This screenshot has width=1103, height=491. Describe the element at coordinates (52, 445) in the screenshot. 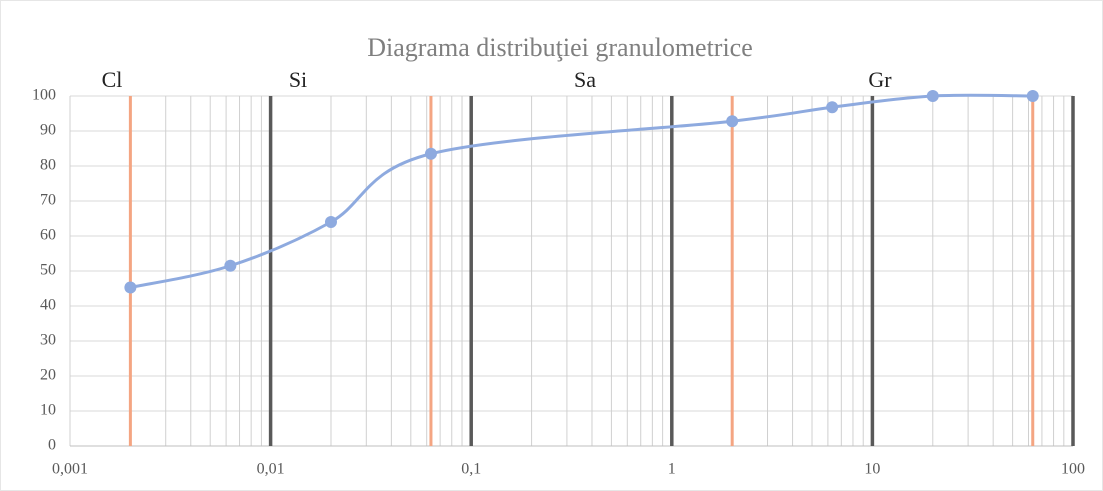

I see `y-tick-label: 0` at that location.